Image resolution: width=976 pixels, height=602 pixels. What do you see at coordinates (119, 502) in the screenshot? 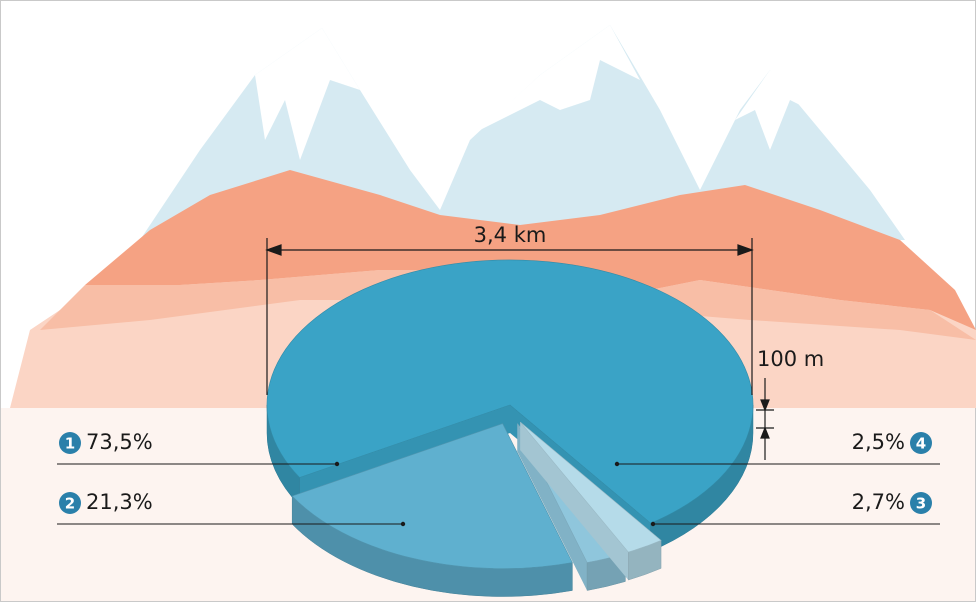
I see `value-label: 21,3%` at bounding box center [119, 502].